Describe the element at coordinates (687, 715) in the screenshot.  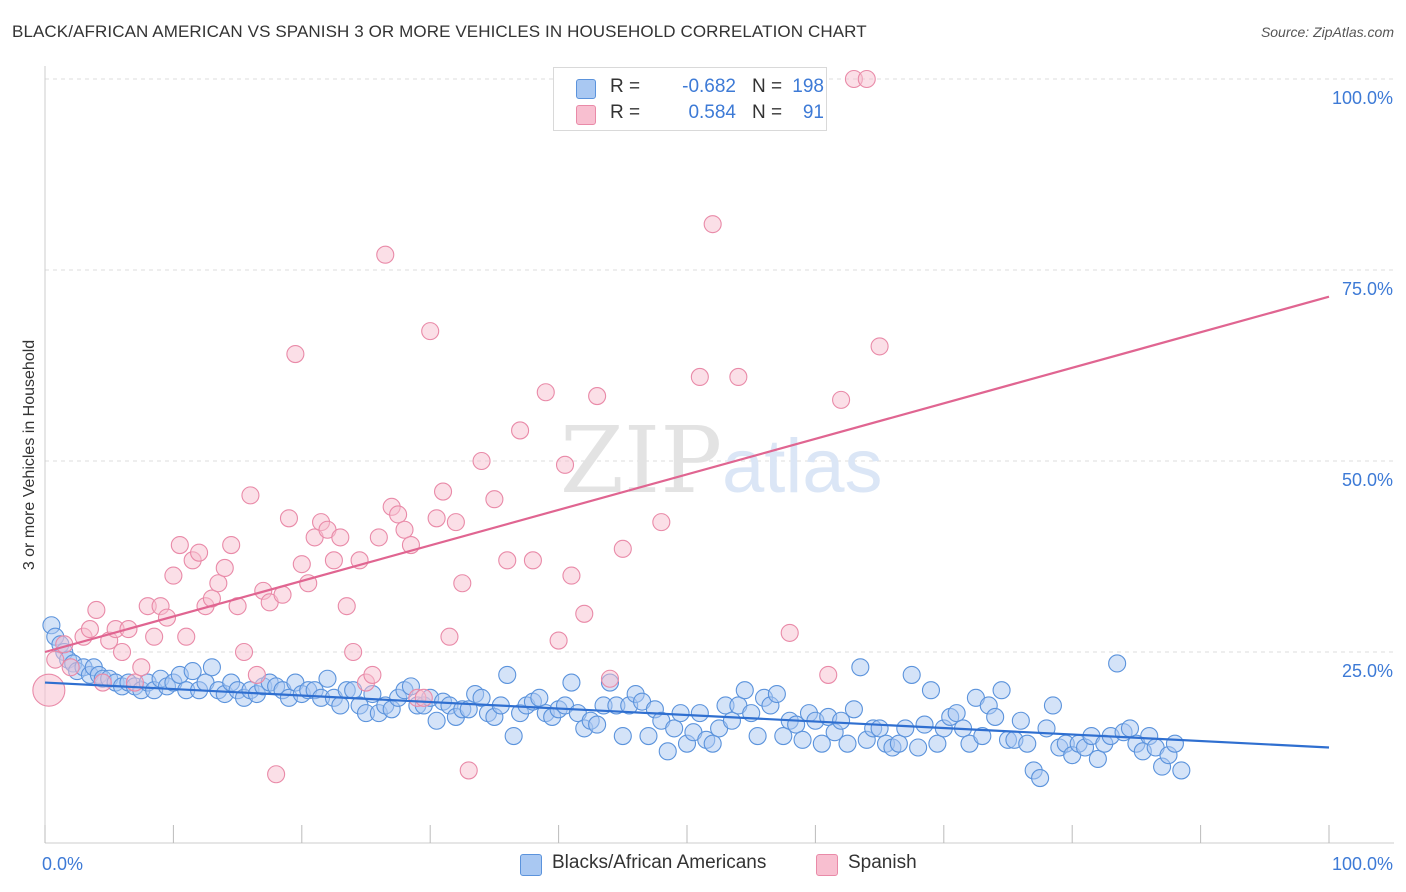
I see `trend-line-blacks` at that location.